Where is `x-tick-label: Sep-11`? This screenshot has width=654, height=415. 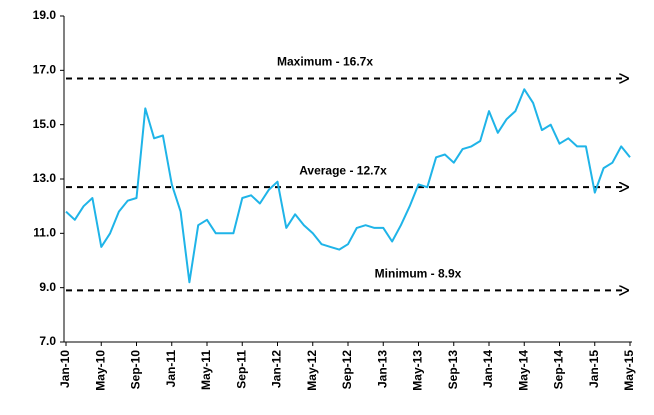
x-tick-label: Sep-11 is located at coordinates (241, 369).